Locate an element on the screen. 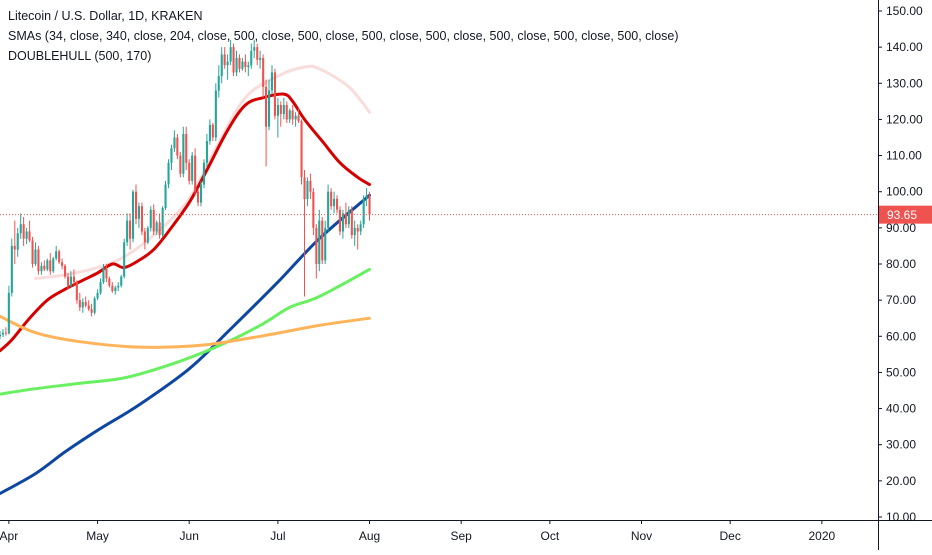 The image size is (932, 555). doublehull-indicator-label: DOUBLEHULL (500, 170) is located at coordinates (80, 56).